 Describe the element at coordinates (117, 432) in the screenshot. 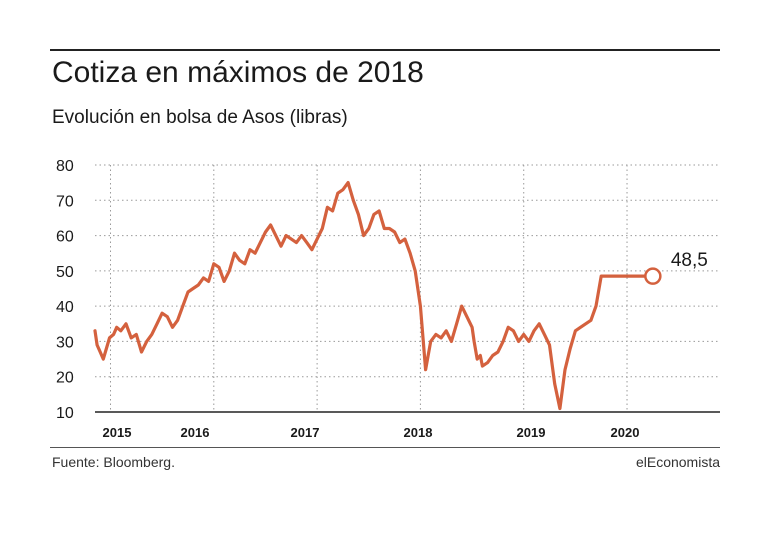

I see `x-tick-label: 2015` at that location.